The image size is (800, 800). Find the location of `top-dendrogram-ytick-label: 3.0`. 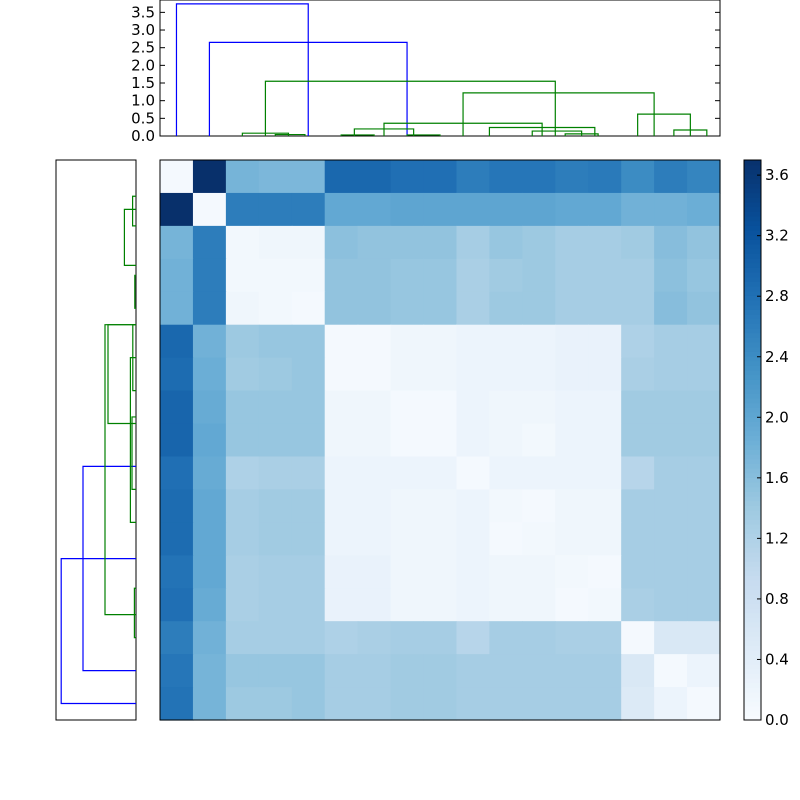

top-dendrogram-ytick-label: 3.0 is located at coordinates (143, 30).